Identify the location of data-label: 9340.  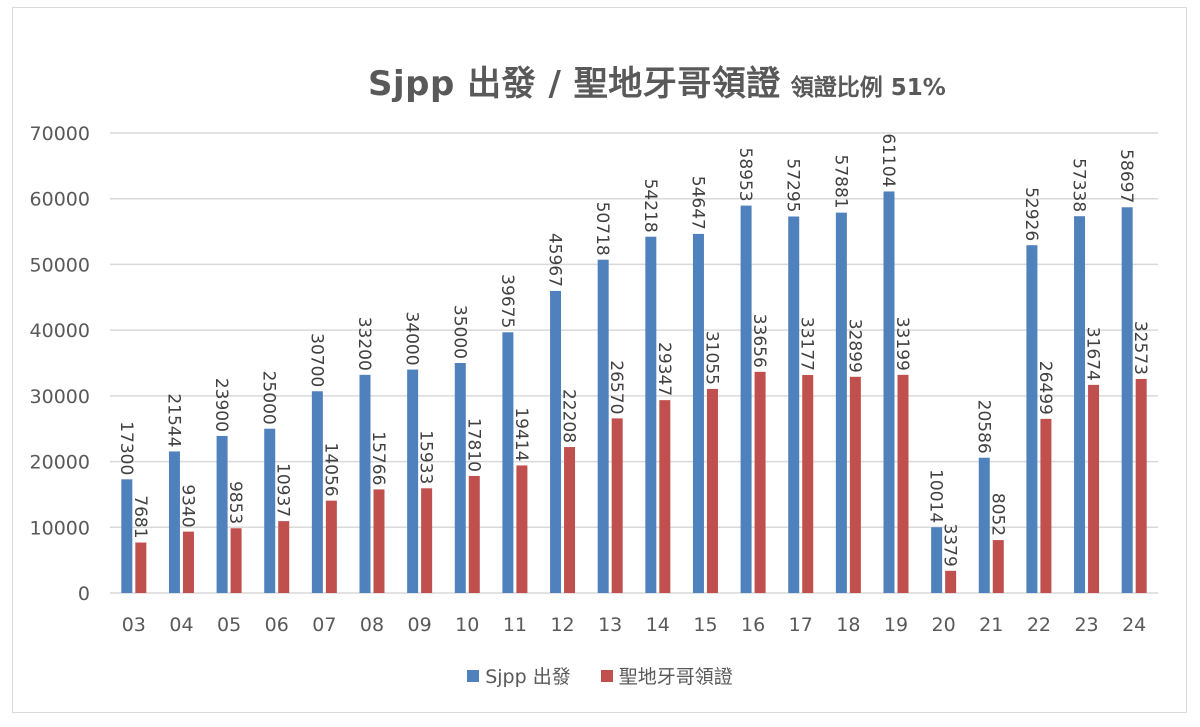
(187, 505).